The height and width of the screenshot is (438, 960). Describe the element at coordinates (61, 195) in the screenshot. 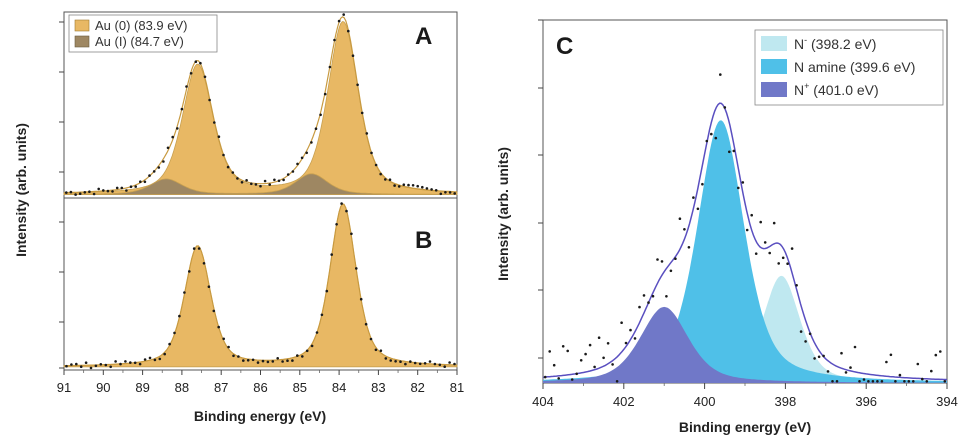

I see `left-y-ticks` at that location.